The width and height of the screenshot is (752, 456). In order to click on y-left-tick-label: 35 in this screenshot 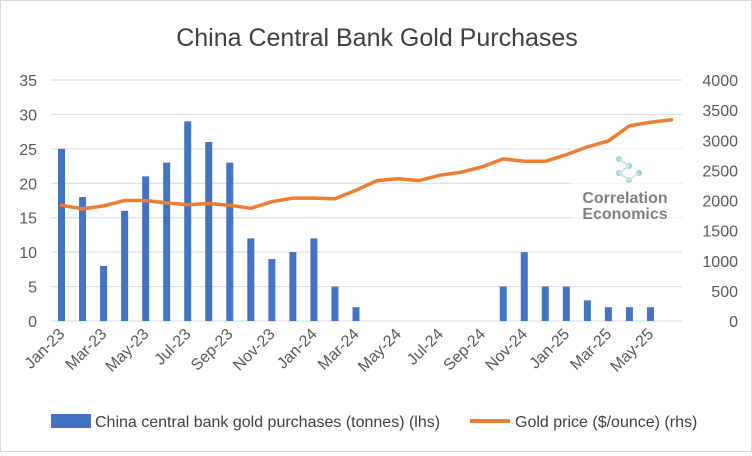, I will do `click(28, 81)`.